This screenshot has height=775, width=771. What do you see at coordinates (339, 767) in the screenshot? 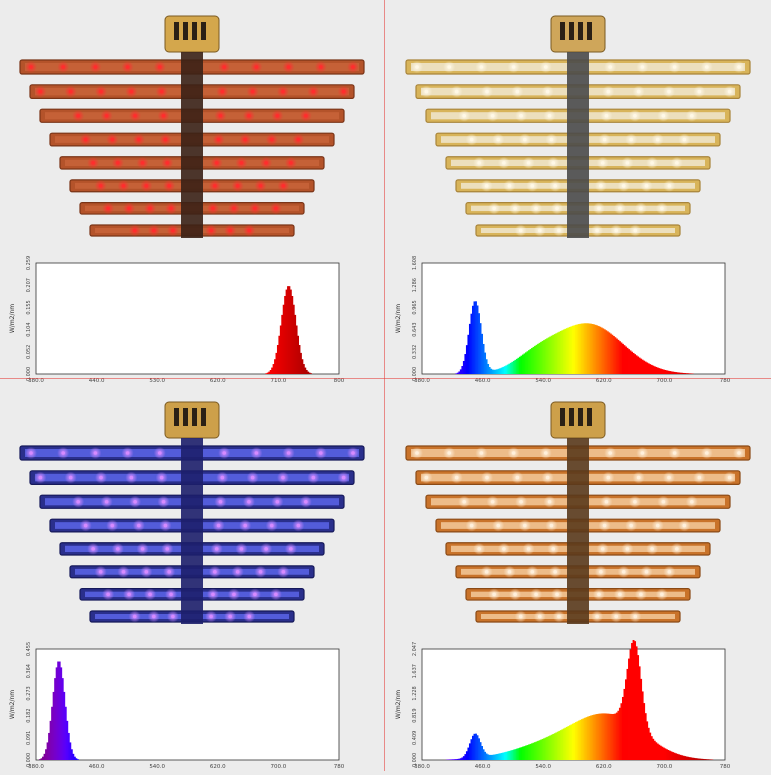
I see `x-tick-label: 780` at bounding box center [339, 767].